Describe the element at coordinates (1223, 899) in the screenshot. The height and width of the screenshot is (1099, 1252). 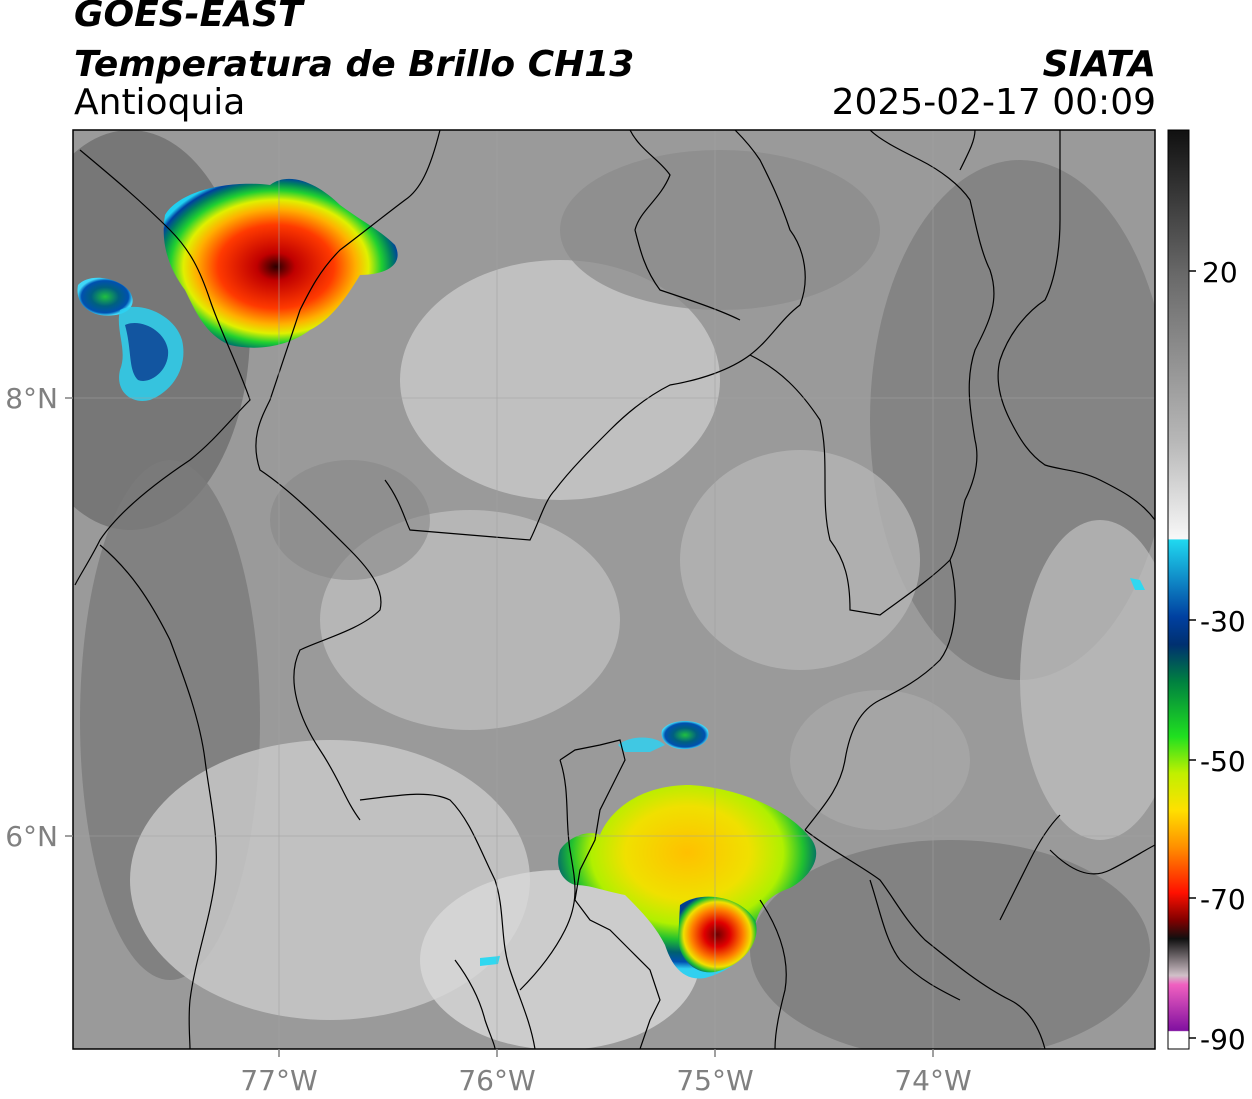
I see `colorbar-tick-label: -70` at that location.